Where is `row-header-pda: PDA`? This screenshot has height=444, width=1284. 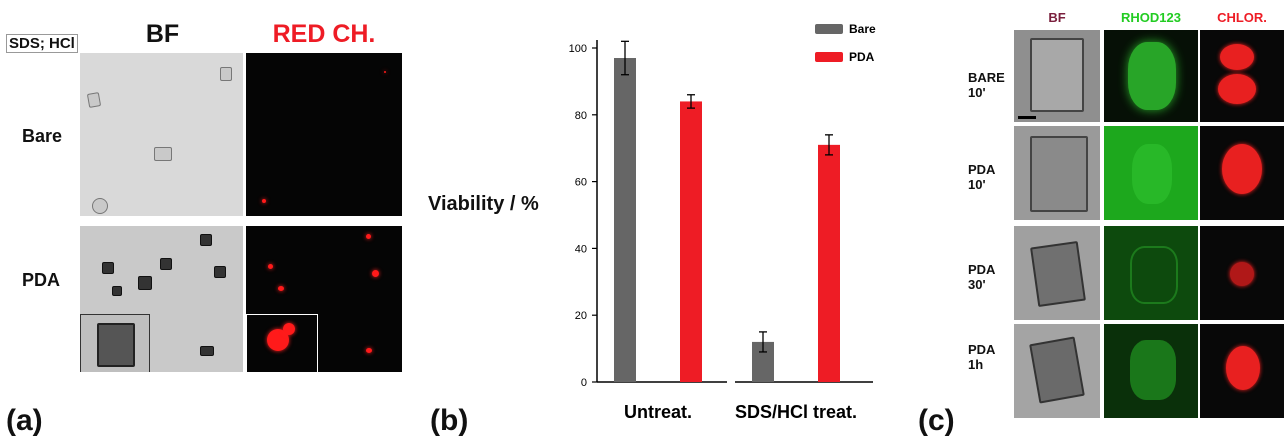
row-header-pda: PDA is located at coordinates (41, 280).